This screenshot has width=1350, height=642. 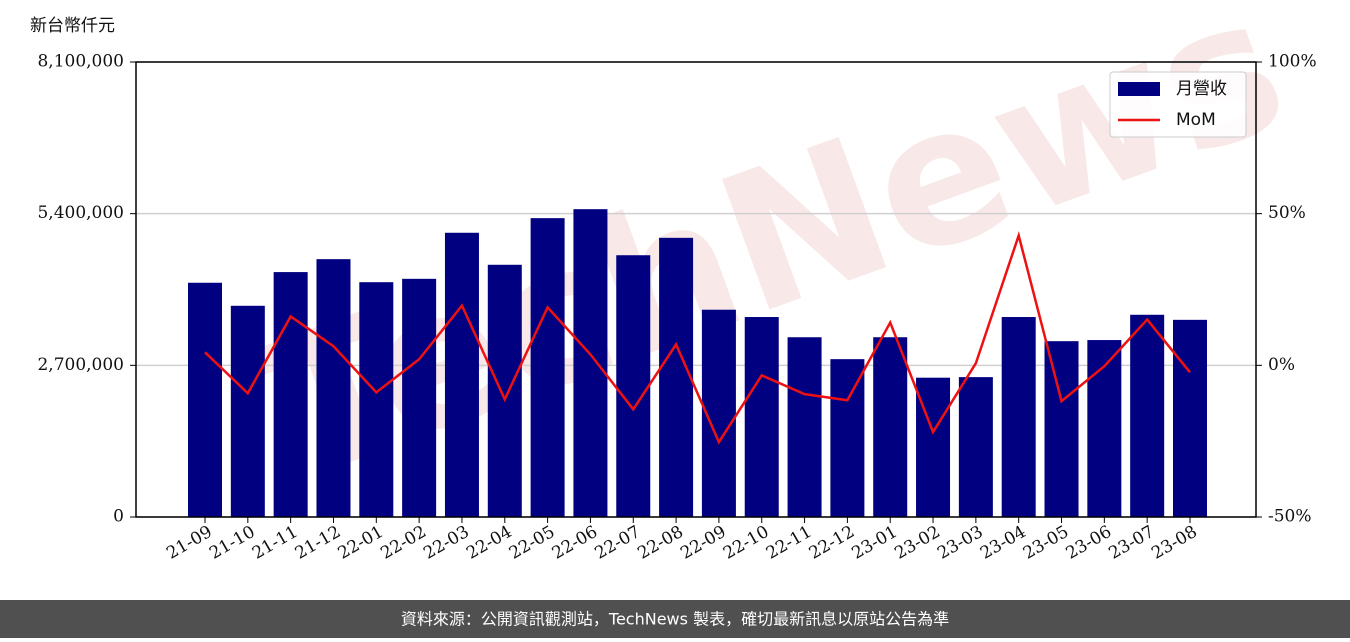 I want to click on x-tick-label: 21-11, so click(x=275, y=543).